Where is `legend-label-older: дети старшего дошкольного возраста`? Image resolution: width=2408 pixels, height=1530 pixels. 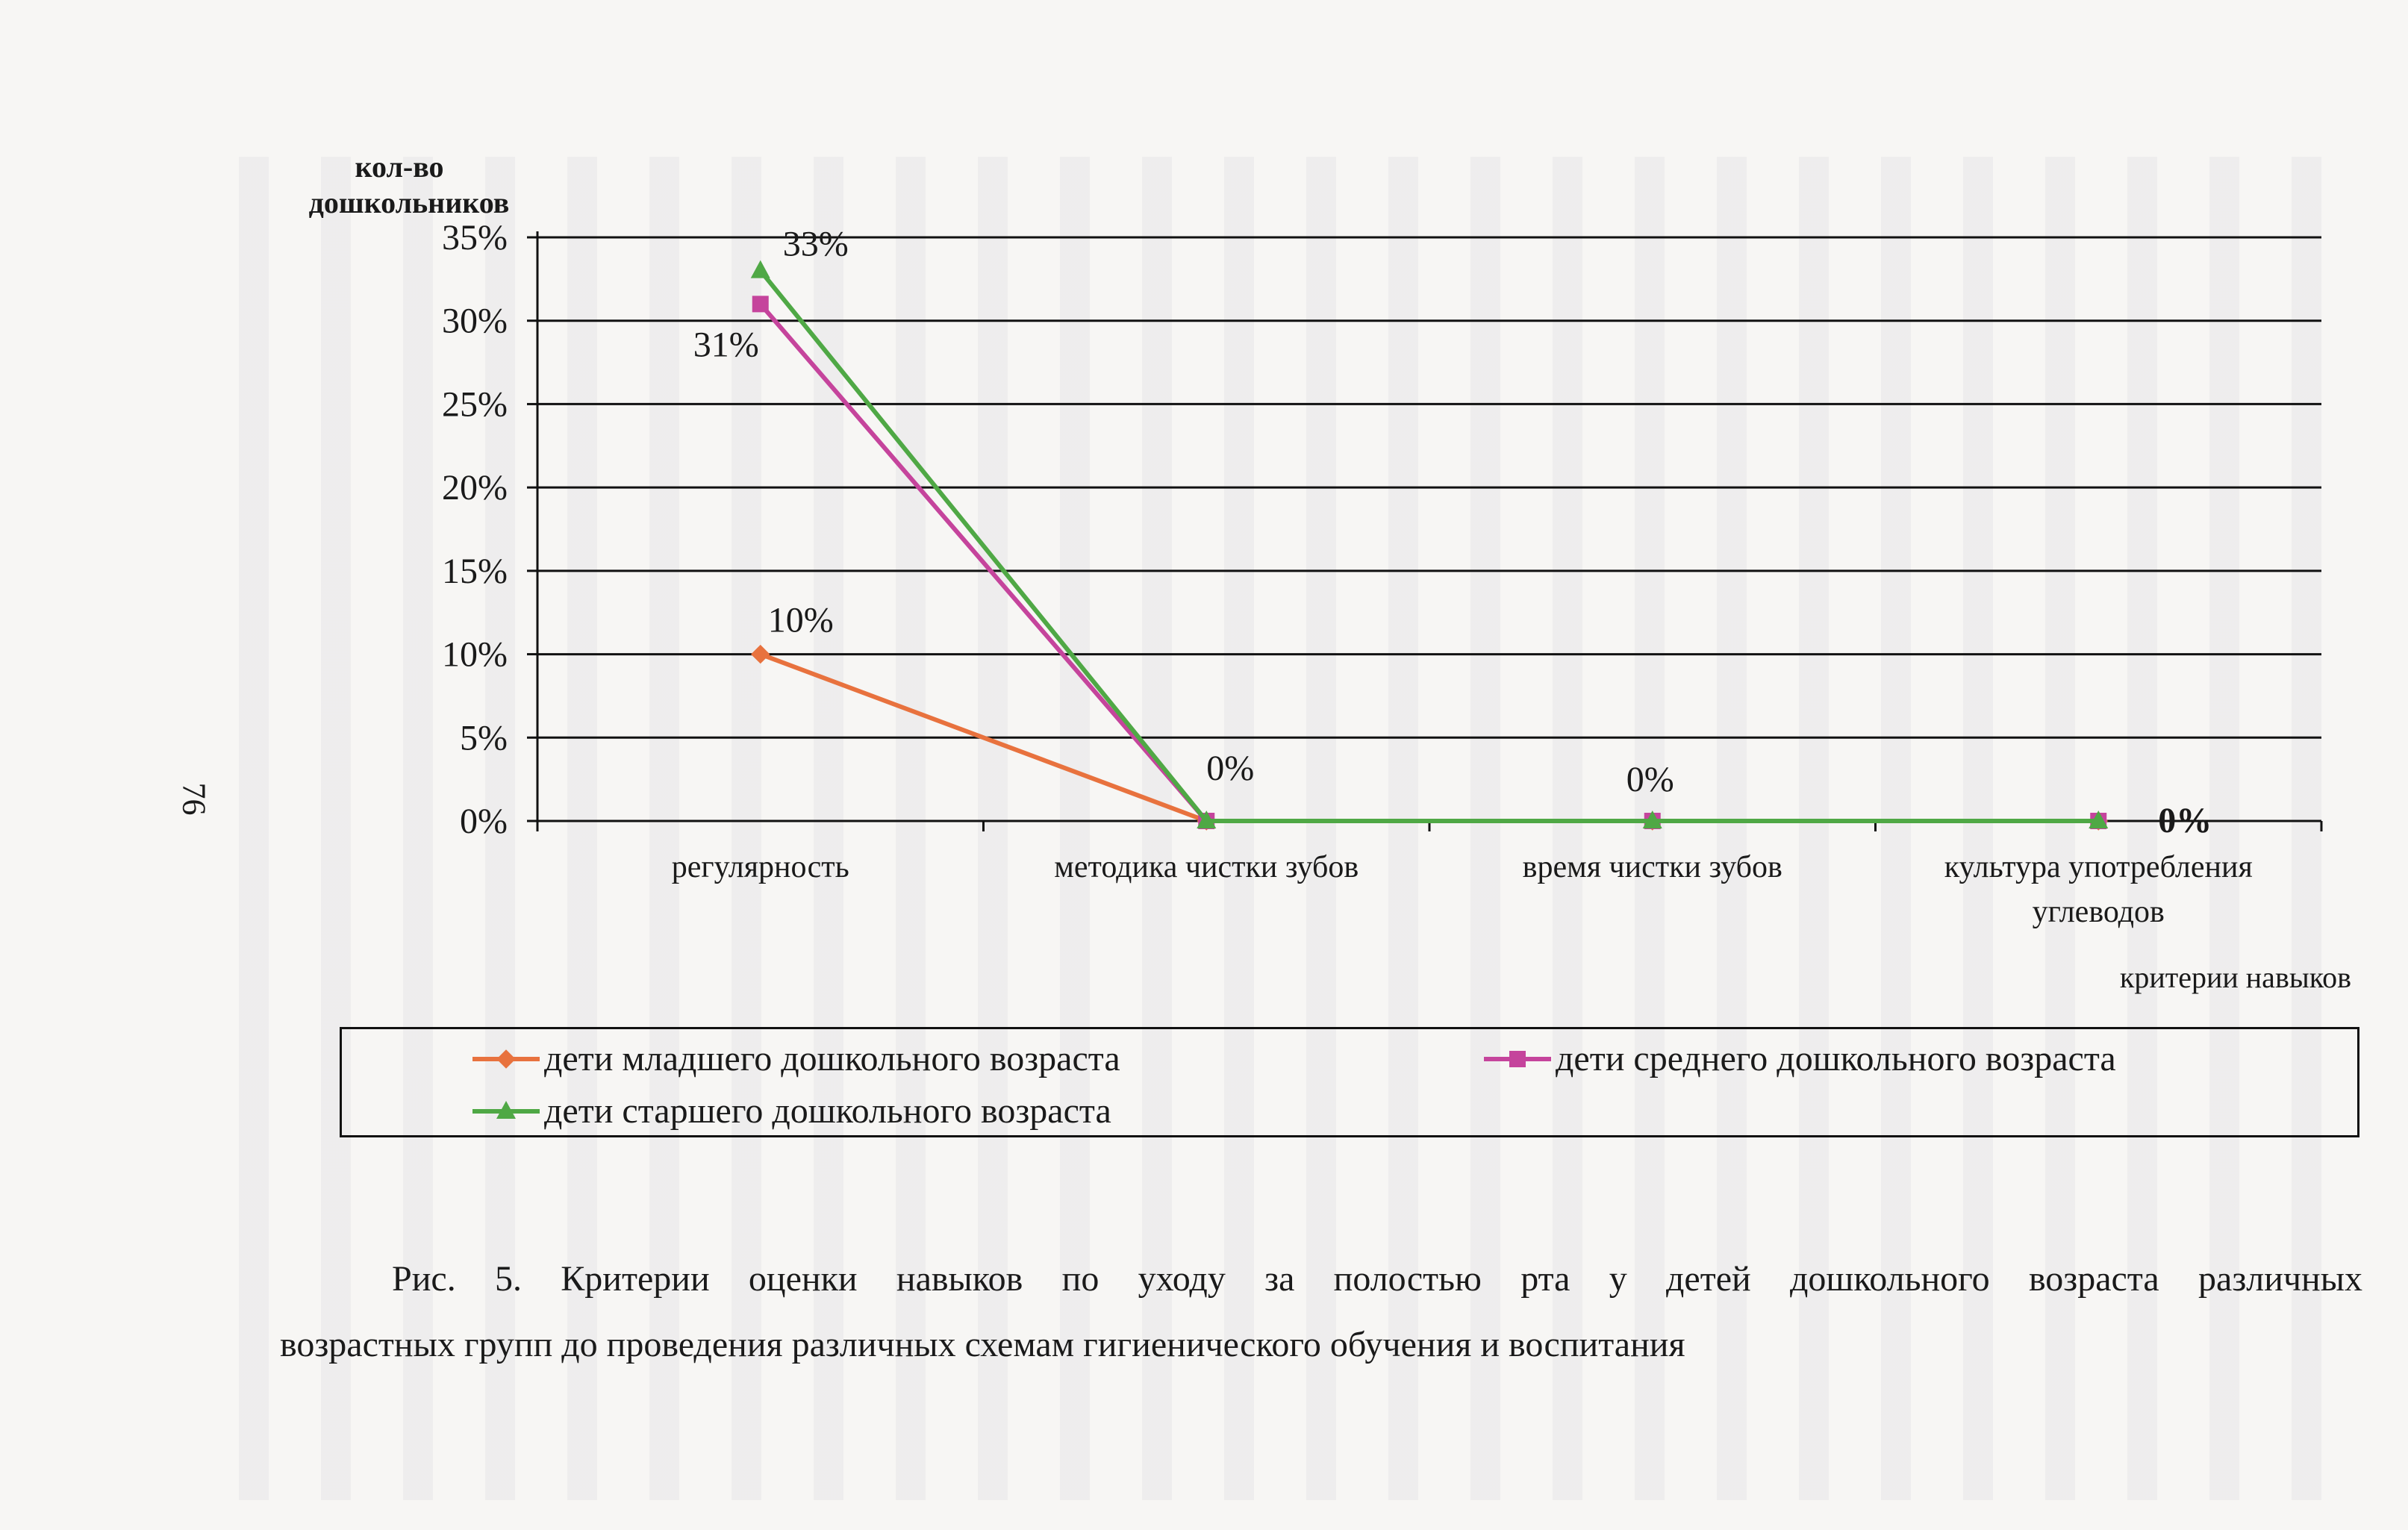 legend-label-older: дети старшего дошкольного возраста is located at coordinates (827, 1111).